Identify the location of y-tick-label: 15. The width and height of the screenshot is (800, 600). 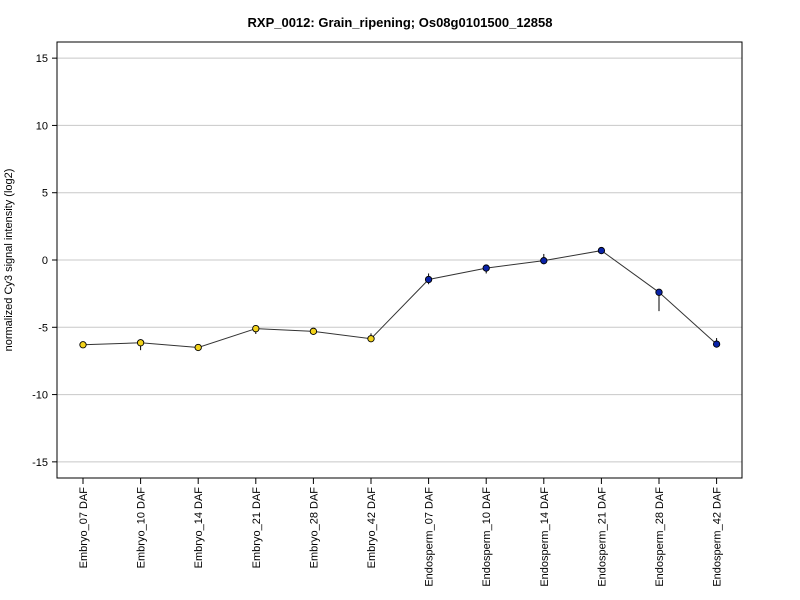
(42, 59).